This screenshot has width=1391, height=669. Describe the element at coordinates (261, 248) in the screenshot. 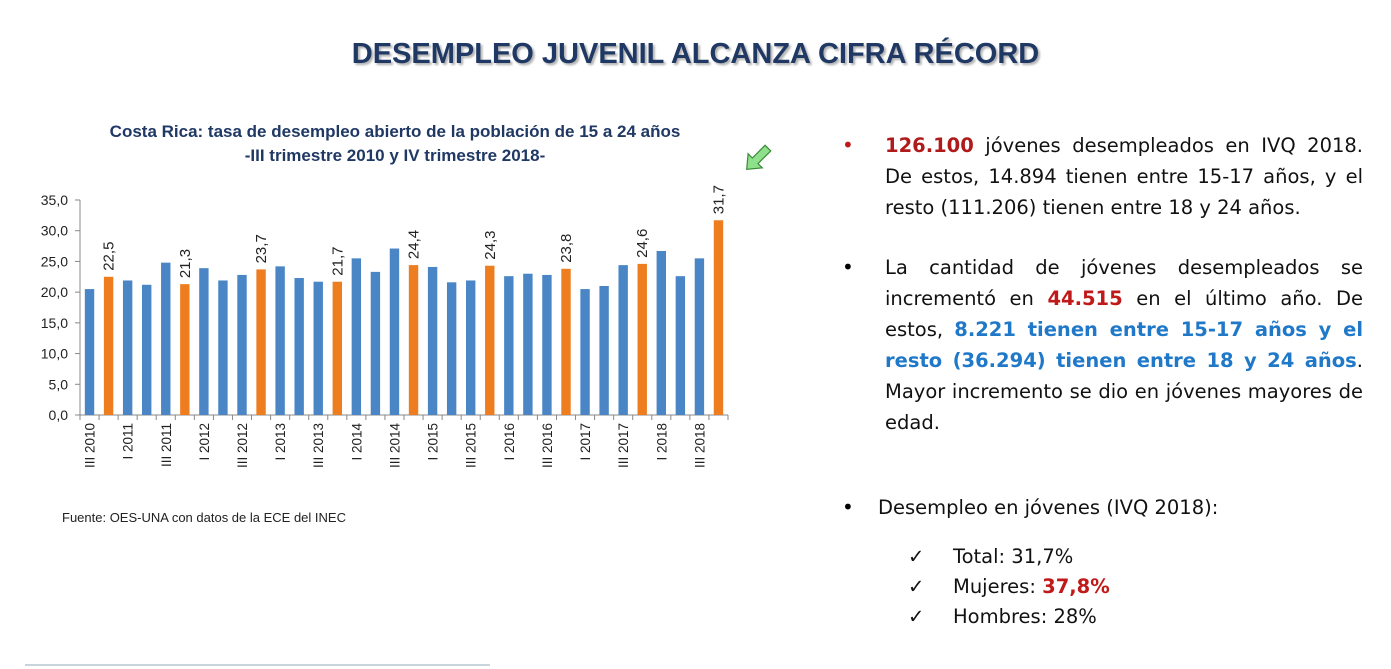

I see `value-label: 23,7` at that location.